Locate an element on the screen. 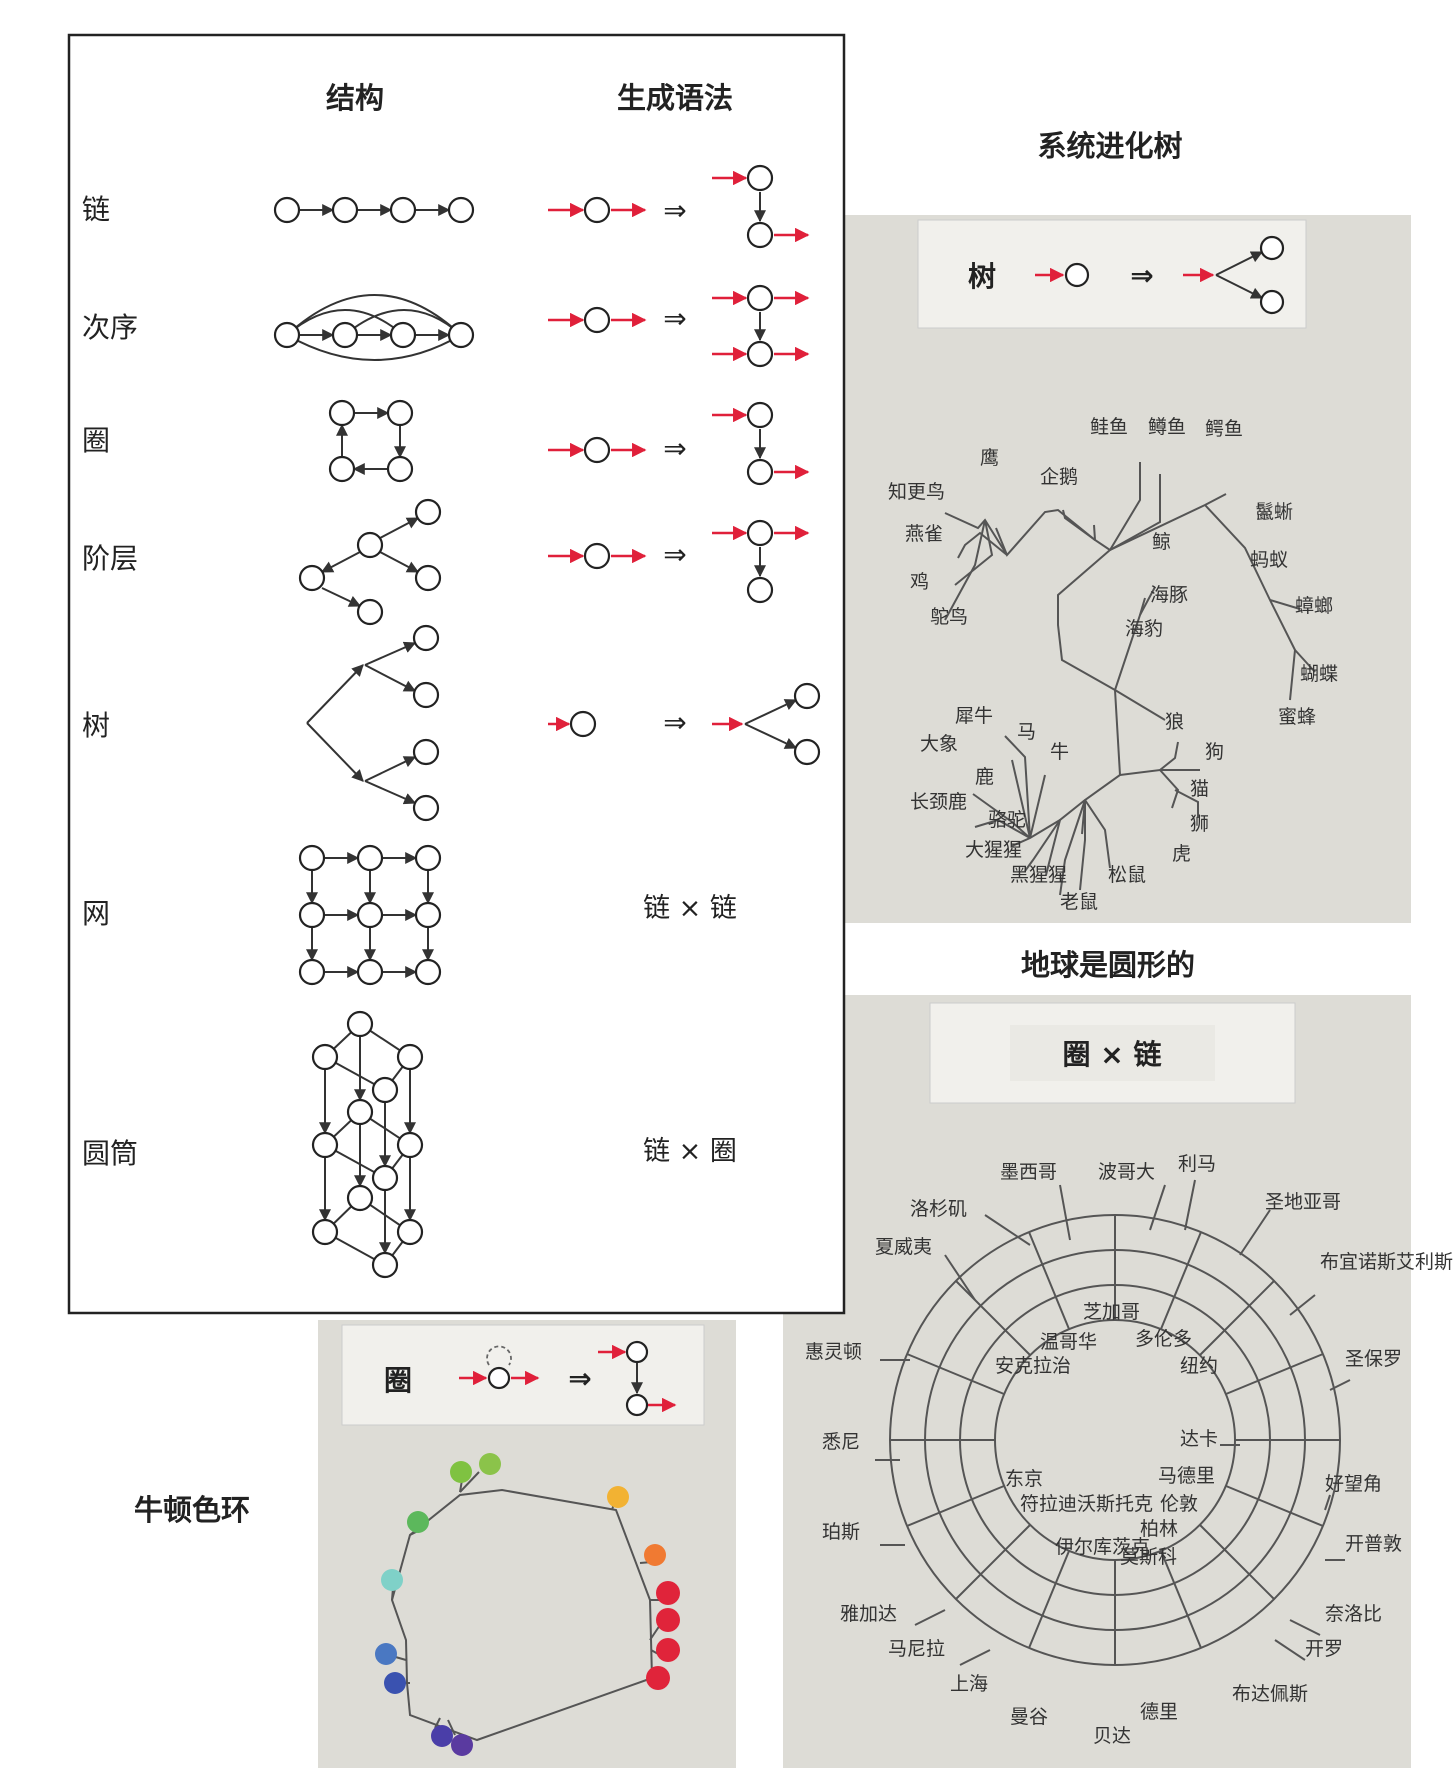  city-label: 圣保罗 is located at coordinates (1373, 1359).